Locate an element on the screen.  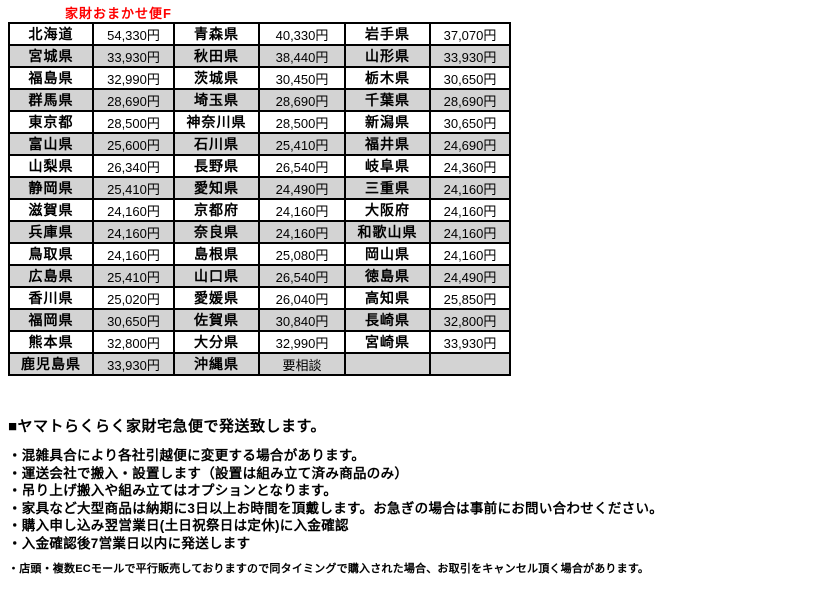
prefecture-cell: 三重県 is located at coordinates (387, 188).